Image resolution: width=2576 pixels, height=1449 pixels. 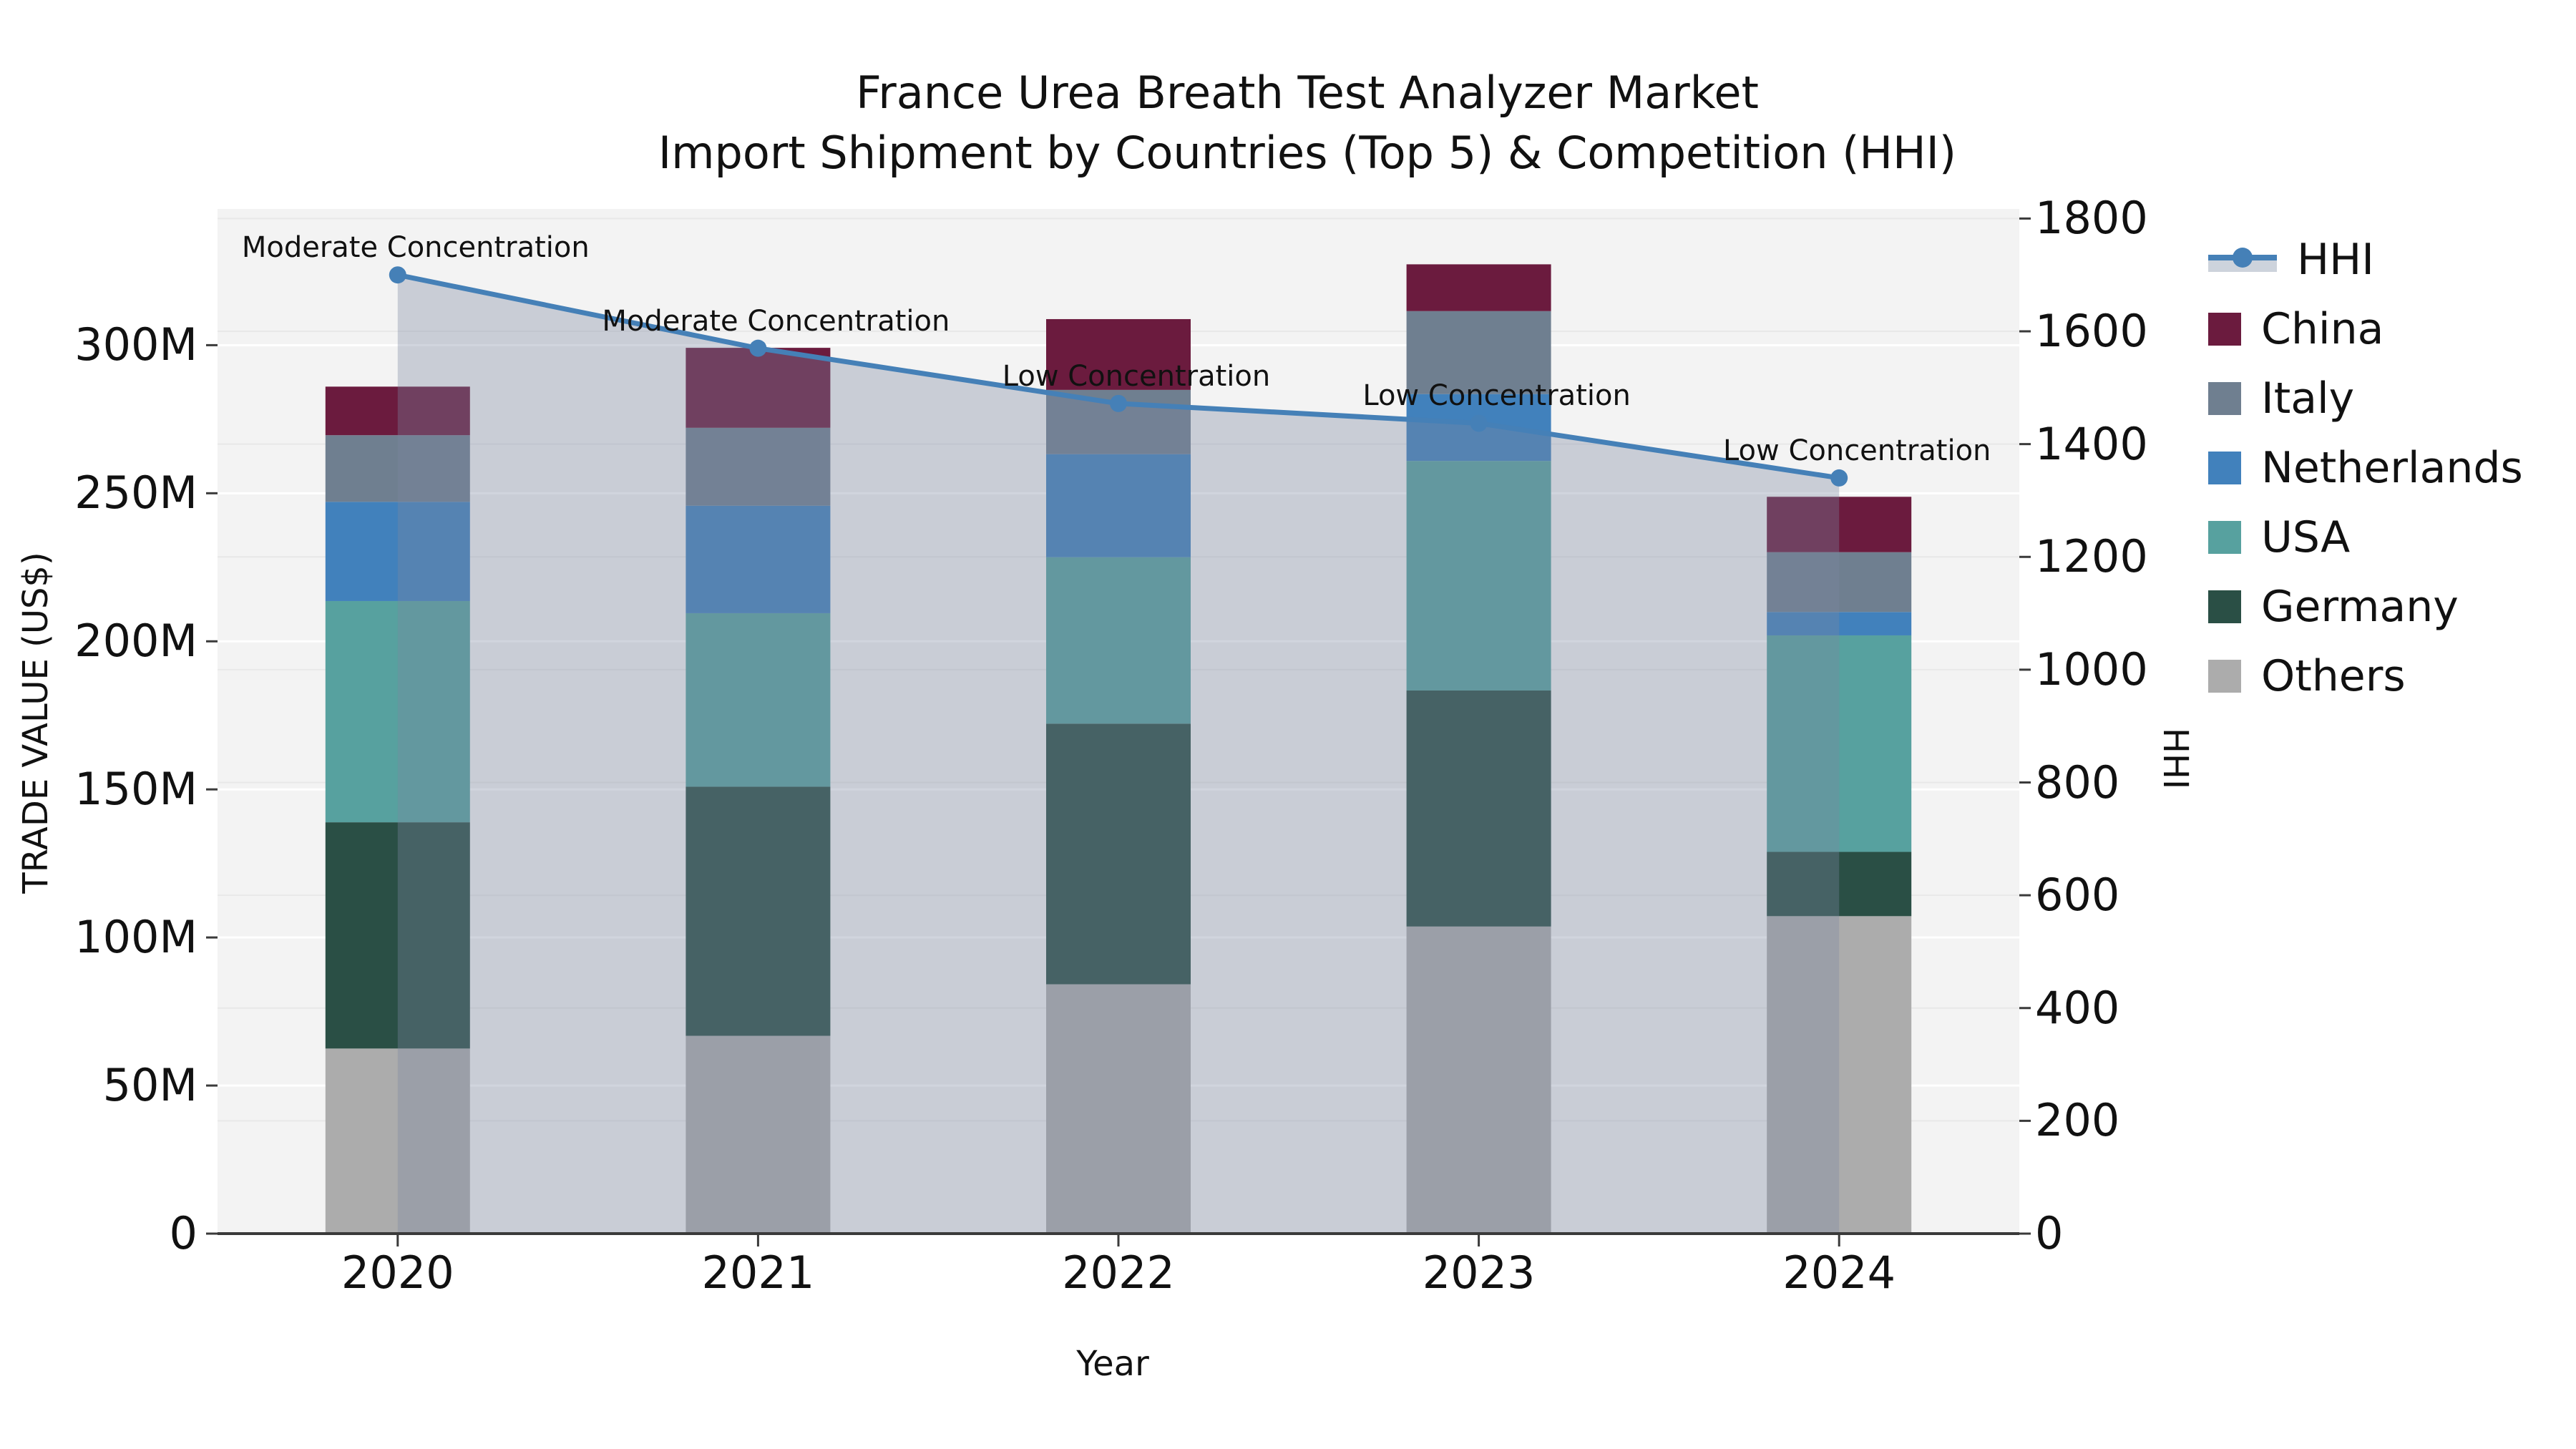 What do you see at coordinates (1856, 450) in the screenshot?
I see `annotation-2024: Low Concentration` at bounding box center [1856, 450].